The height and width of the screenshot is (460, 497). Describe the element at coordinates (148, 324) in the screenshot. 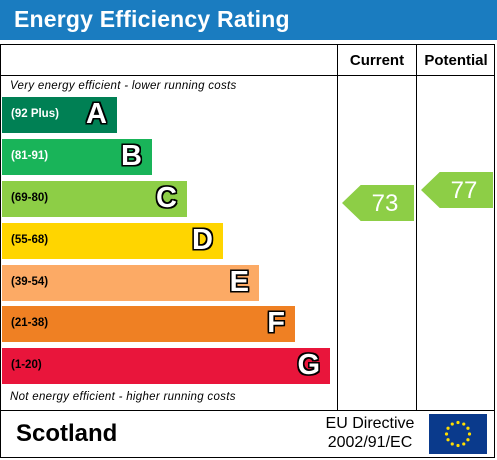

I see `band-f: (21-38) F` at that location.